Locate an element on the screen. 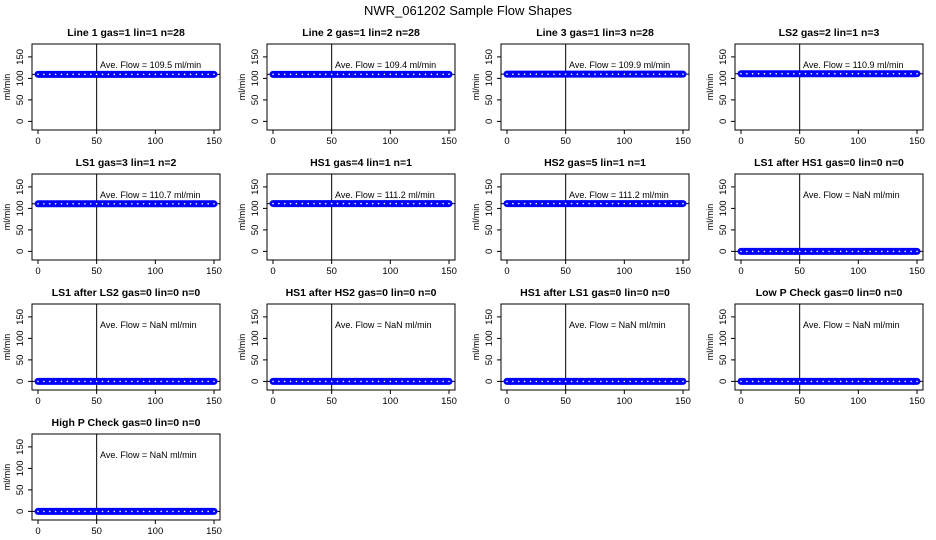 The height and width of the screenshot is (540, 936). x-tick-label: 150 is located at coordinates (683, 401).